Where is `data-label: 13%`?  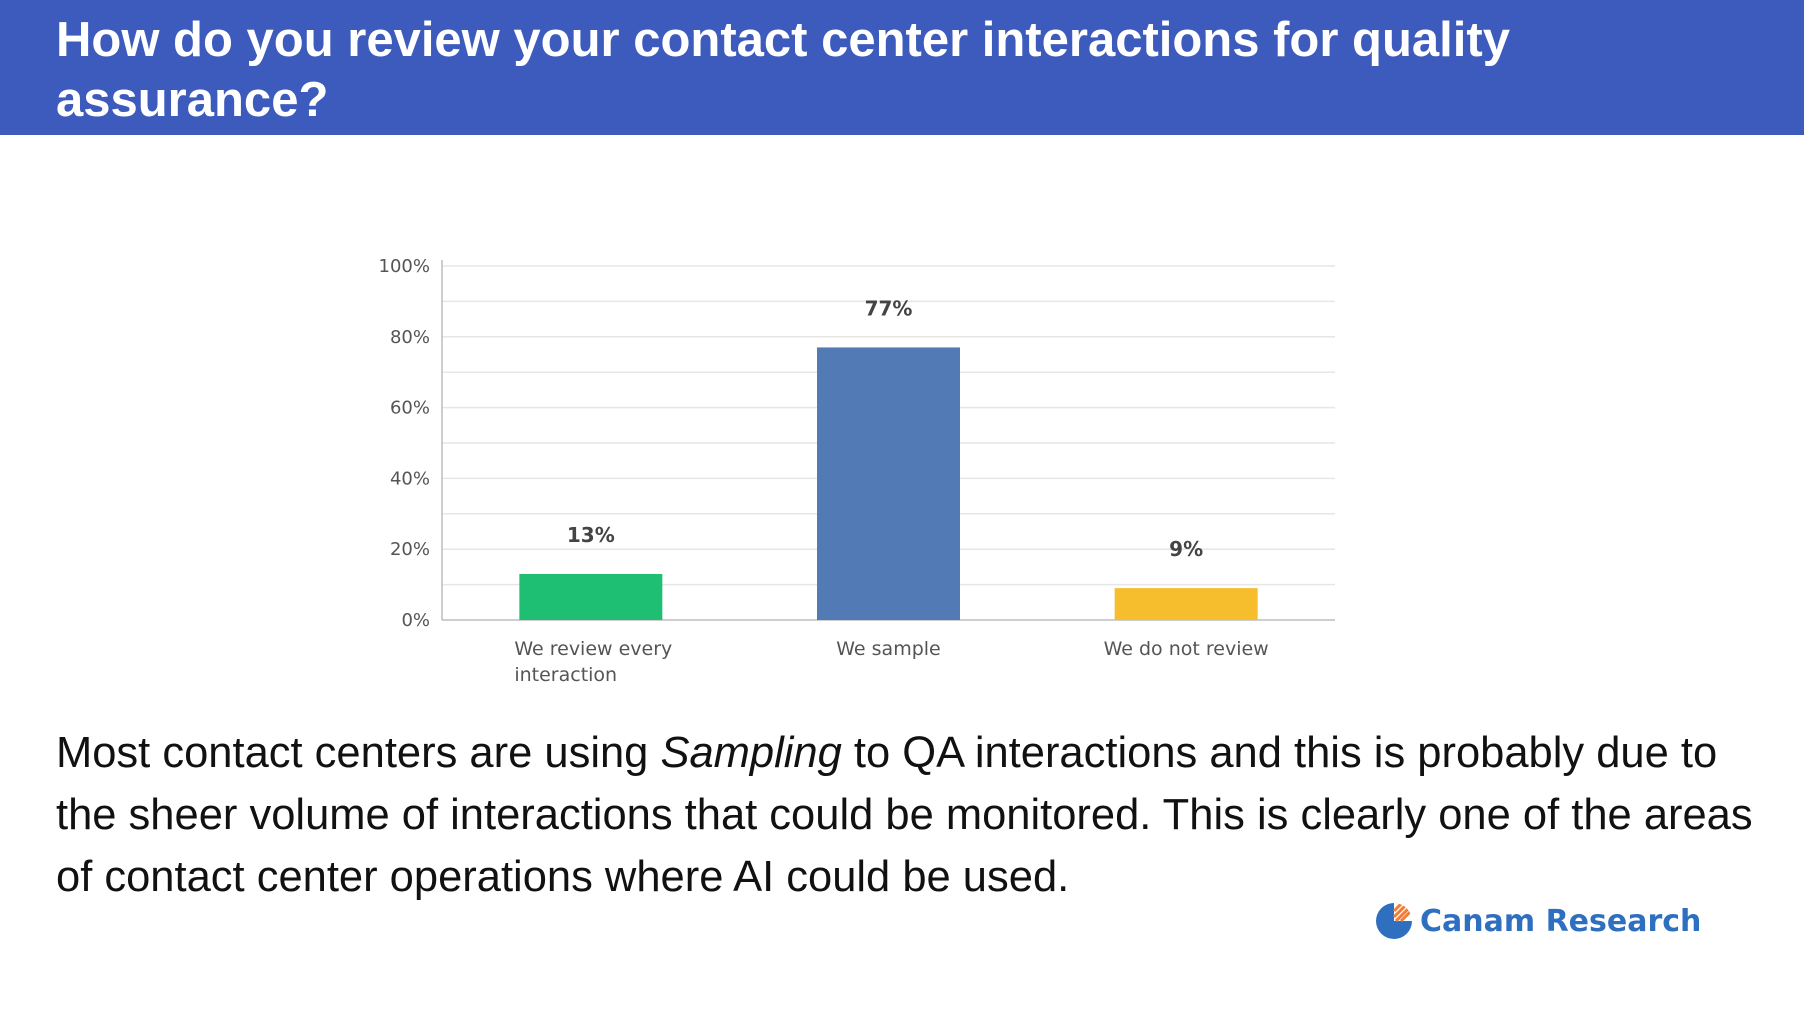
data-label: 13% is located at coordinates (591, 535).